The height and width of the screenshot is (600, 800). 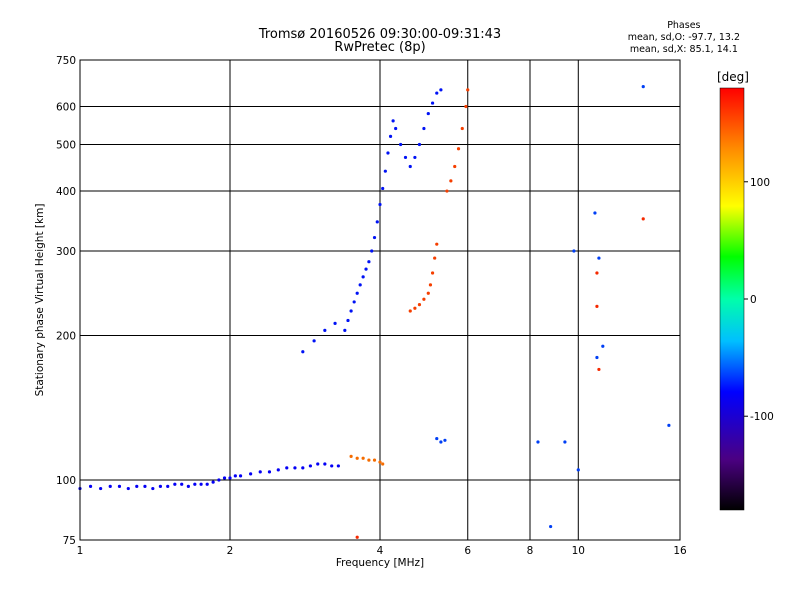 What do you see at coordinates (66, 252) in the screenshot?
I see `y-tick-label: 300` at bounding box center [66, 252].